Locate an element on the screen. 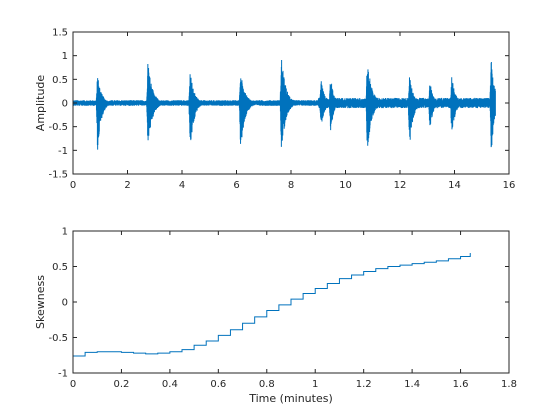  skewness-y-tick-label: 1 is located at coordinates (65, 232).